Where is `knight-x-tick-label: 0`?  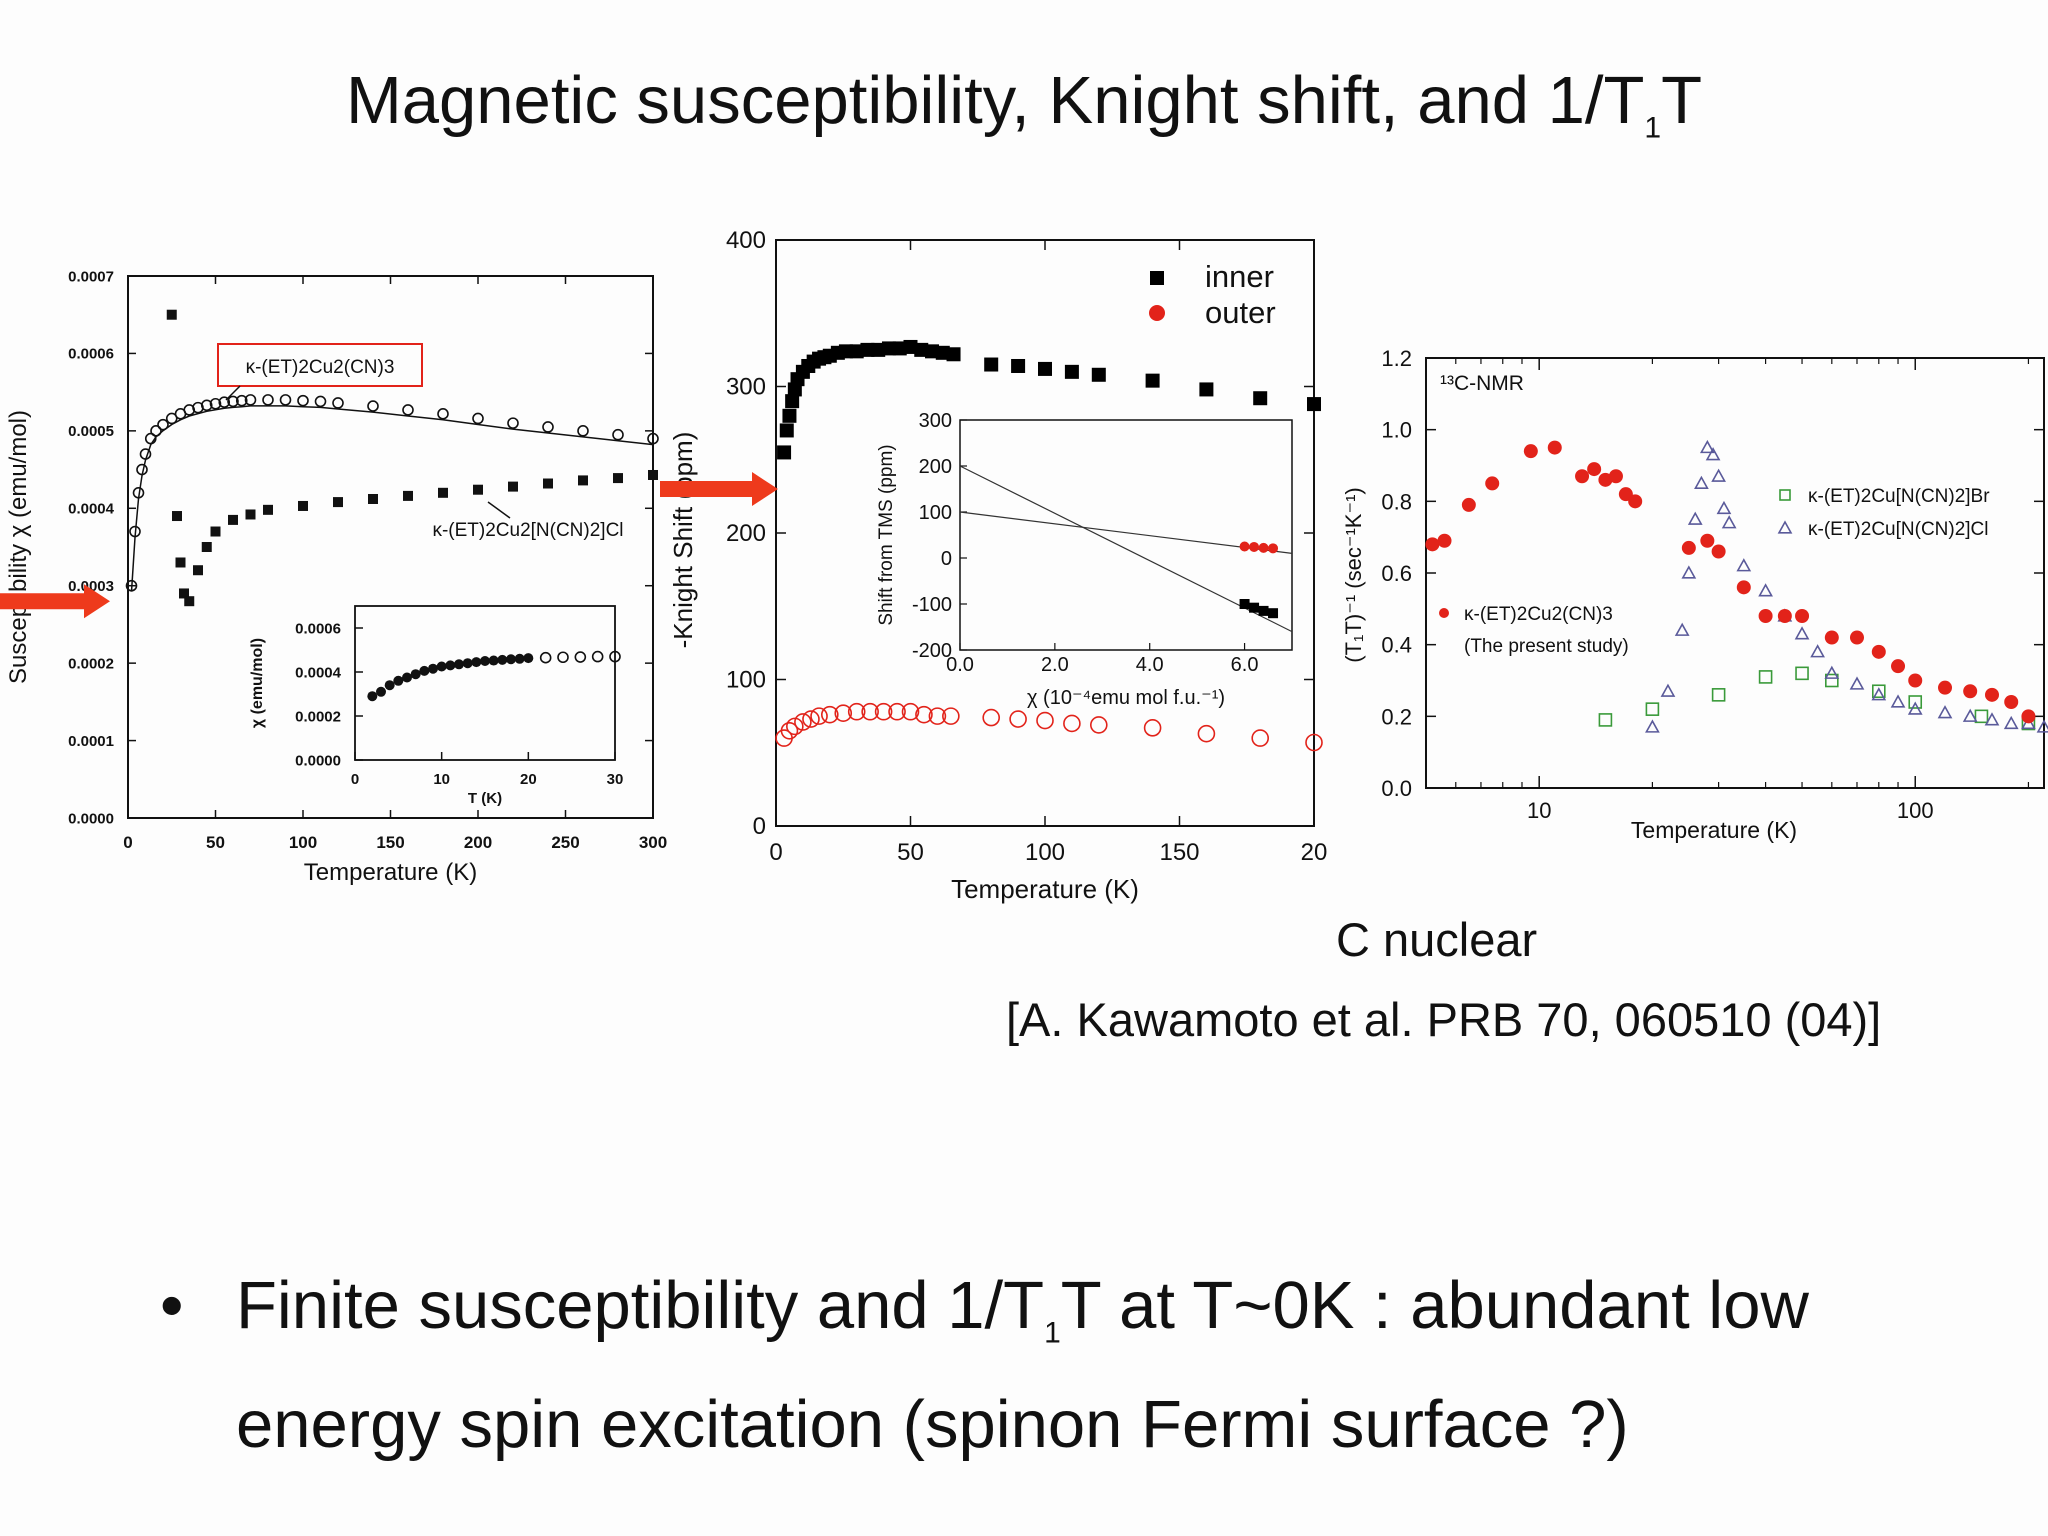 knight-x-tick-label: 0 is located at coordinates (775, 852).